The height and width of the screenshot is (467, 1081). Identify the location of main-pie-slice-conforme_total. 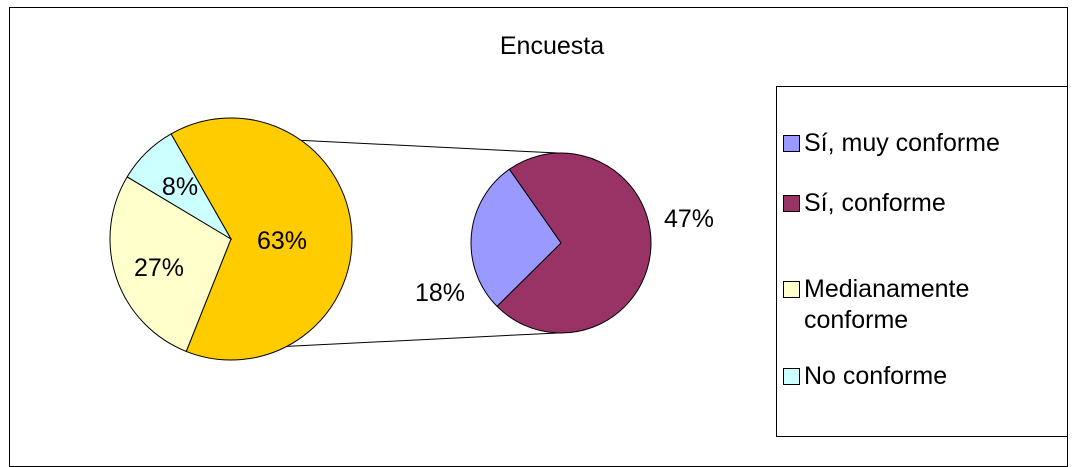
(261, 239).